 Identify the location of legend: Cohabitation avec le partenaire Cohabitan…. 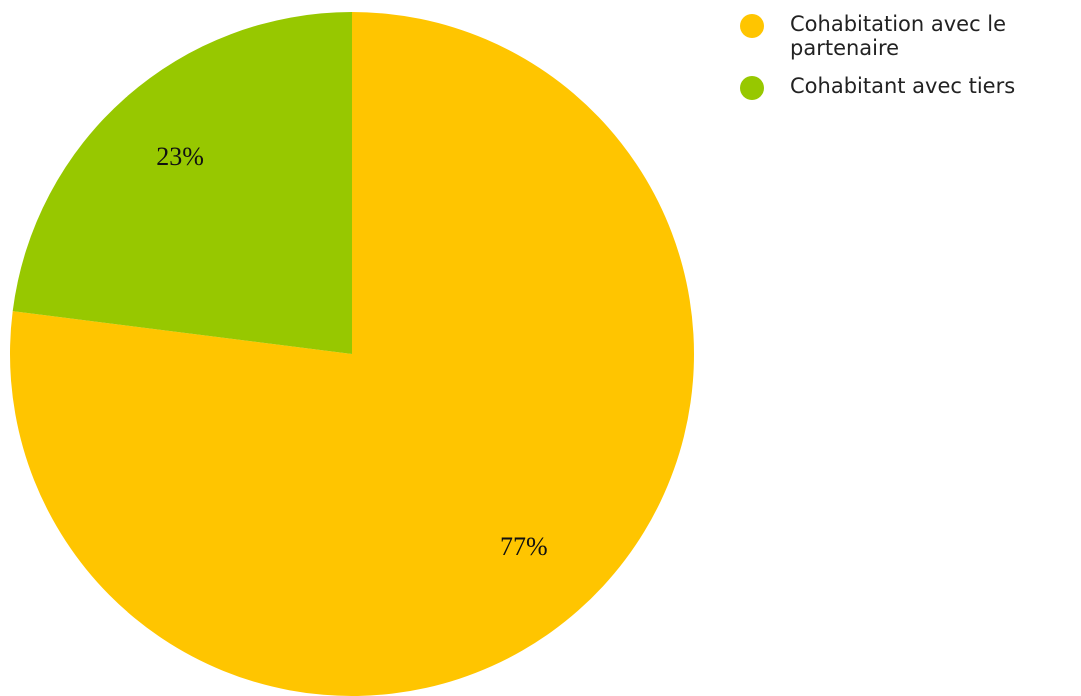
(905, 63).